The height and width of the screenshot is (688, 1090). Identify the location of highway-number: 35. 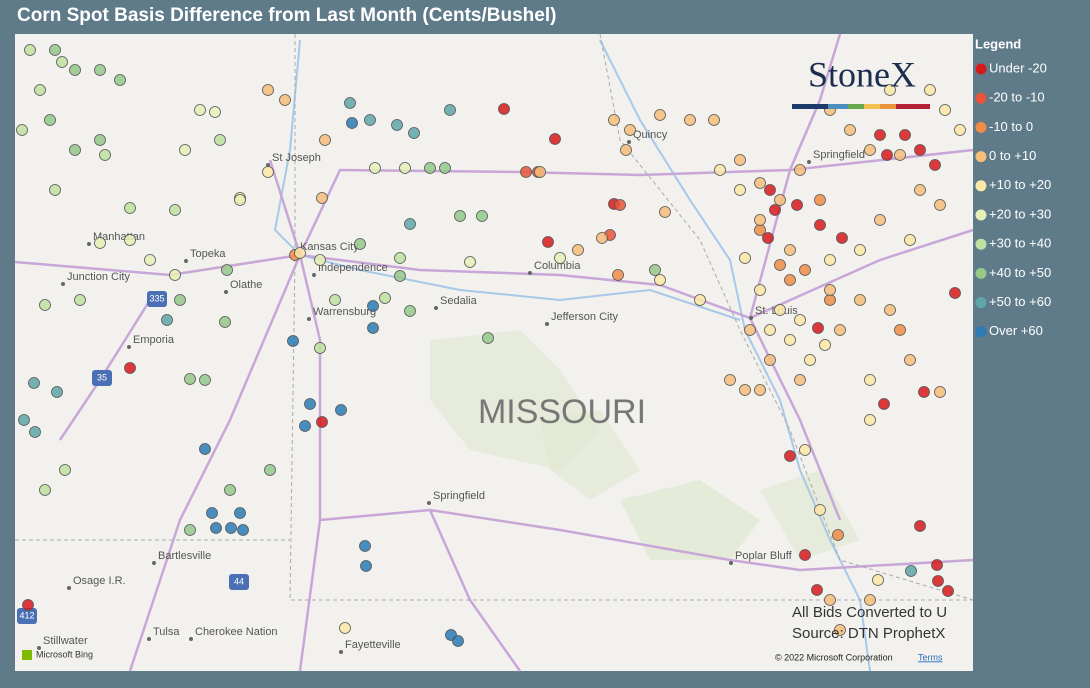
(102, 377).